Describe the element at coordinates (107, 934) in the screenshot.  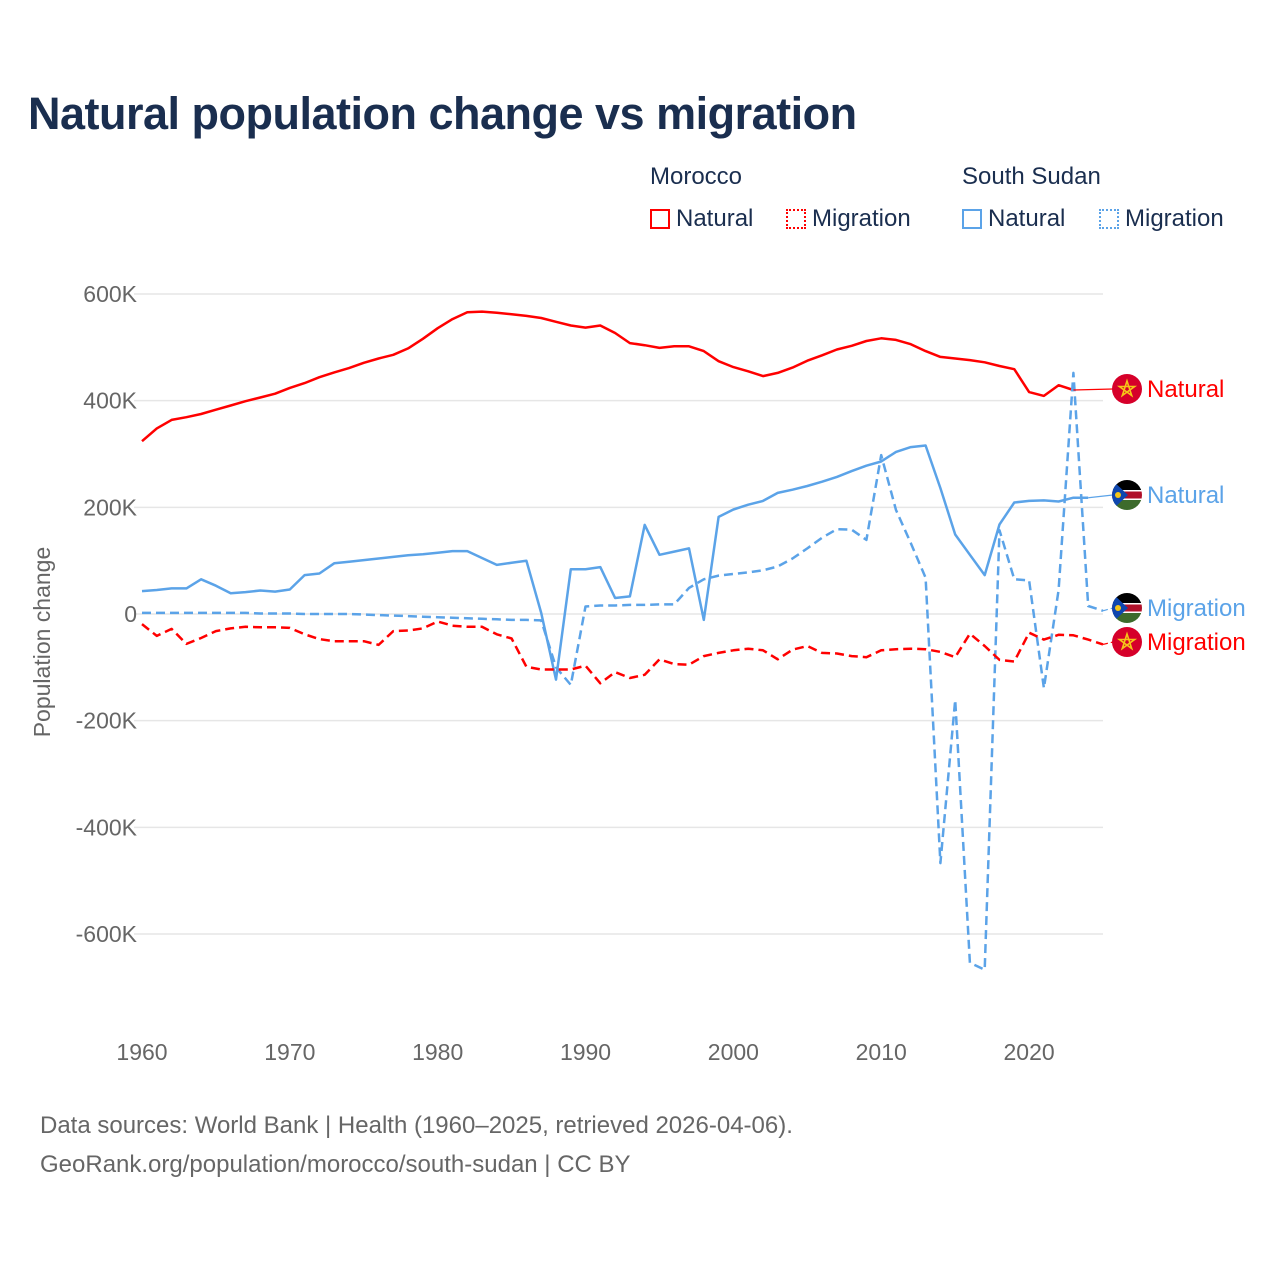
I see `y-tick-label: -600K` at that location.